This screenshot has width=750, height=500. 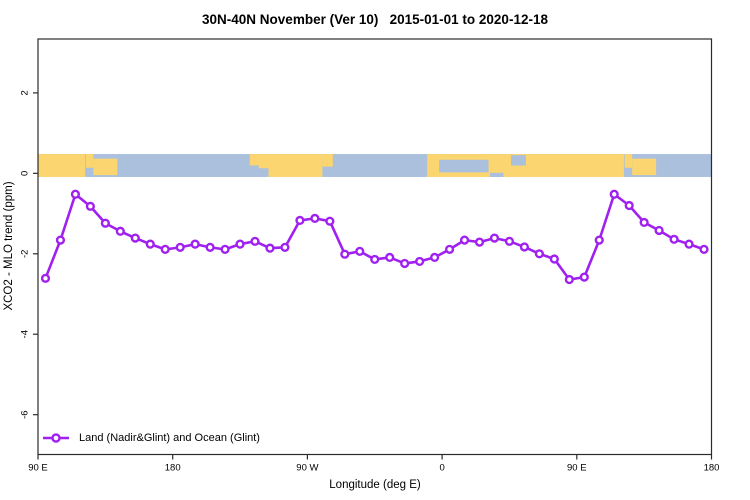 I want to click on x-tick-label: 90 W, so click(x=307, y=468).